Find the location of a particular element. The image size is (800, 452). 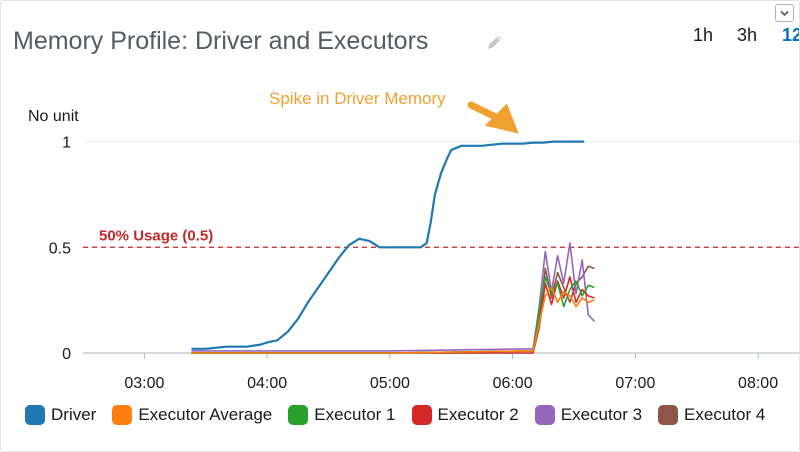

y-axis-unit-label: No unit is located at coordinates (53, 116).